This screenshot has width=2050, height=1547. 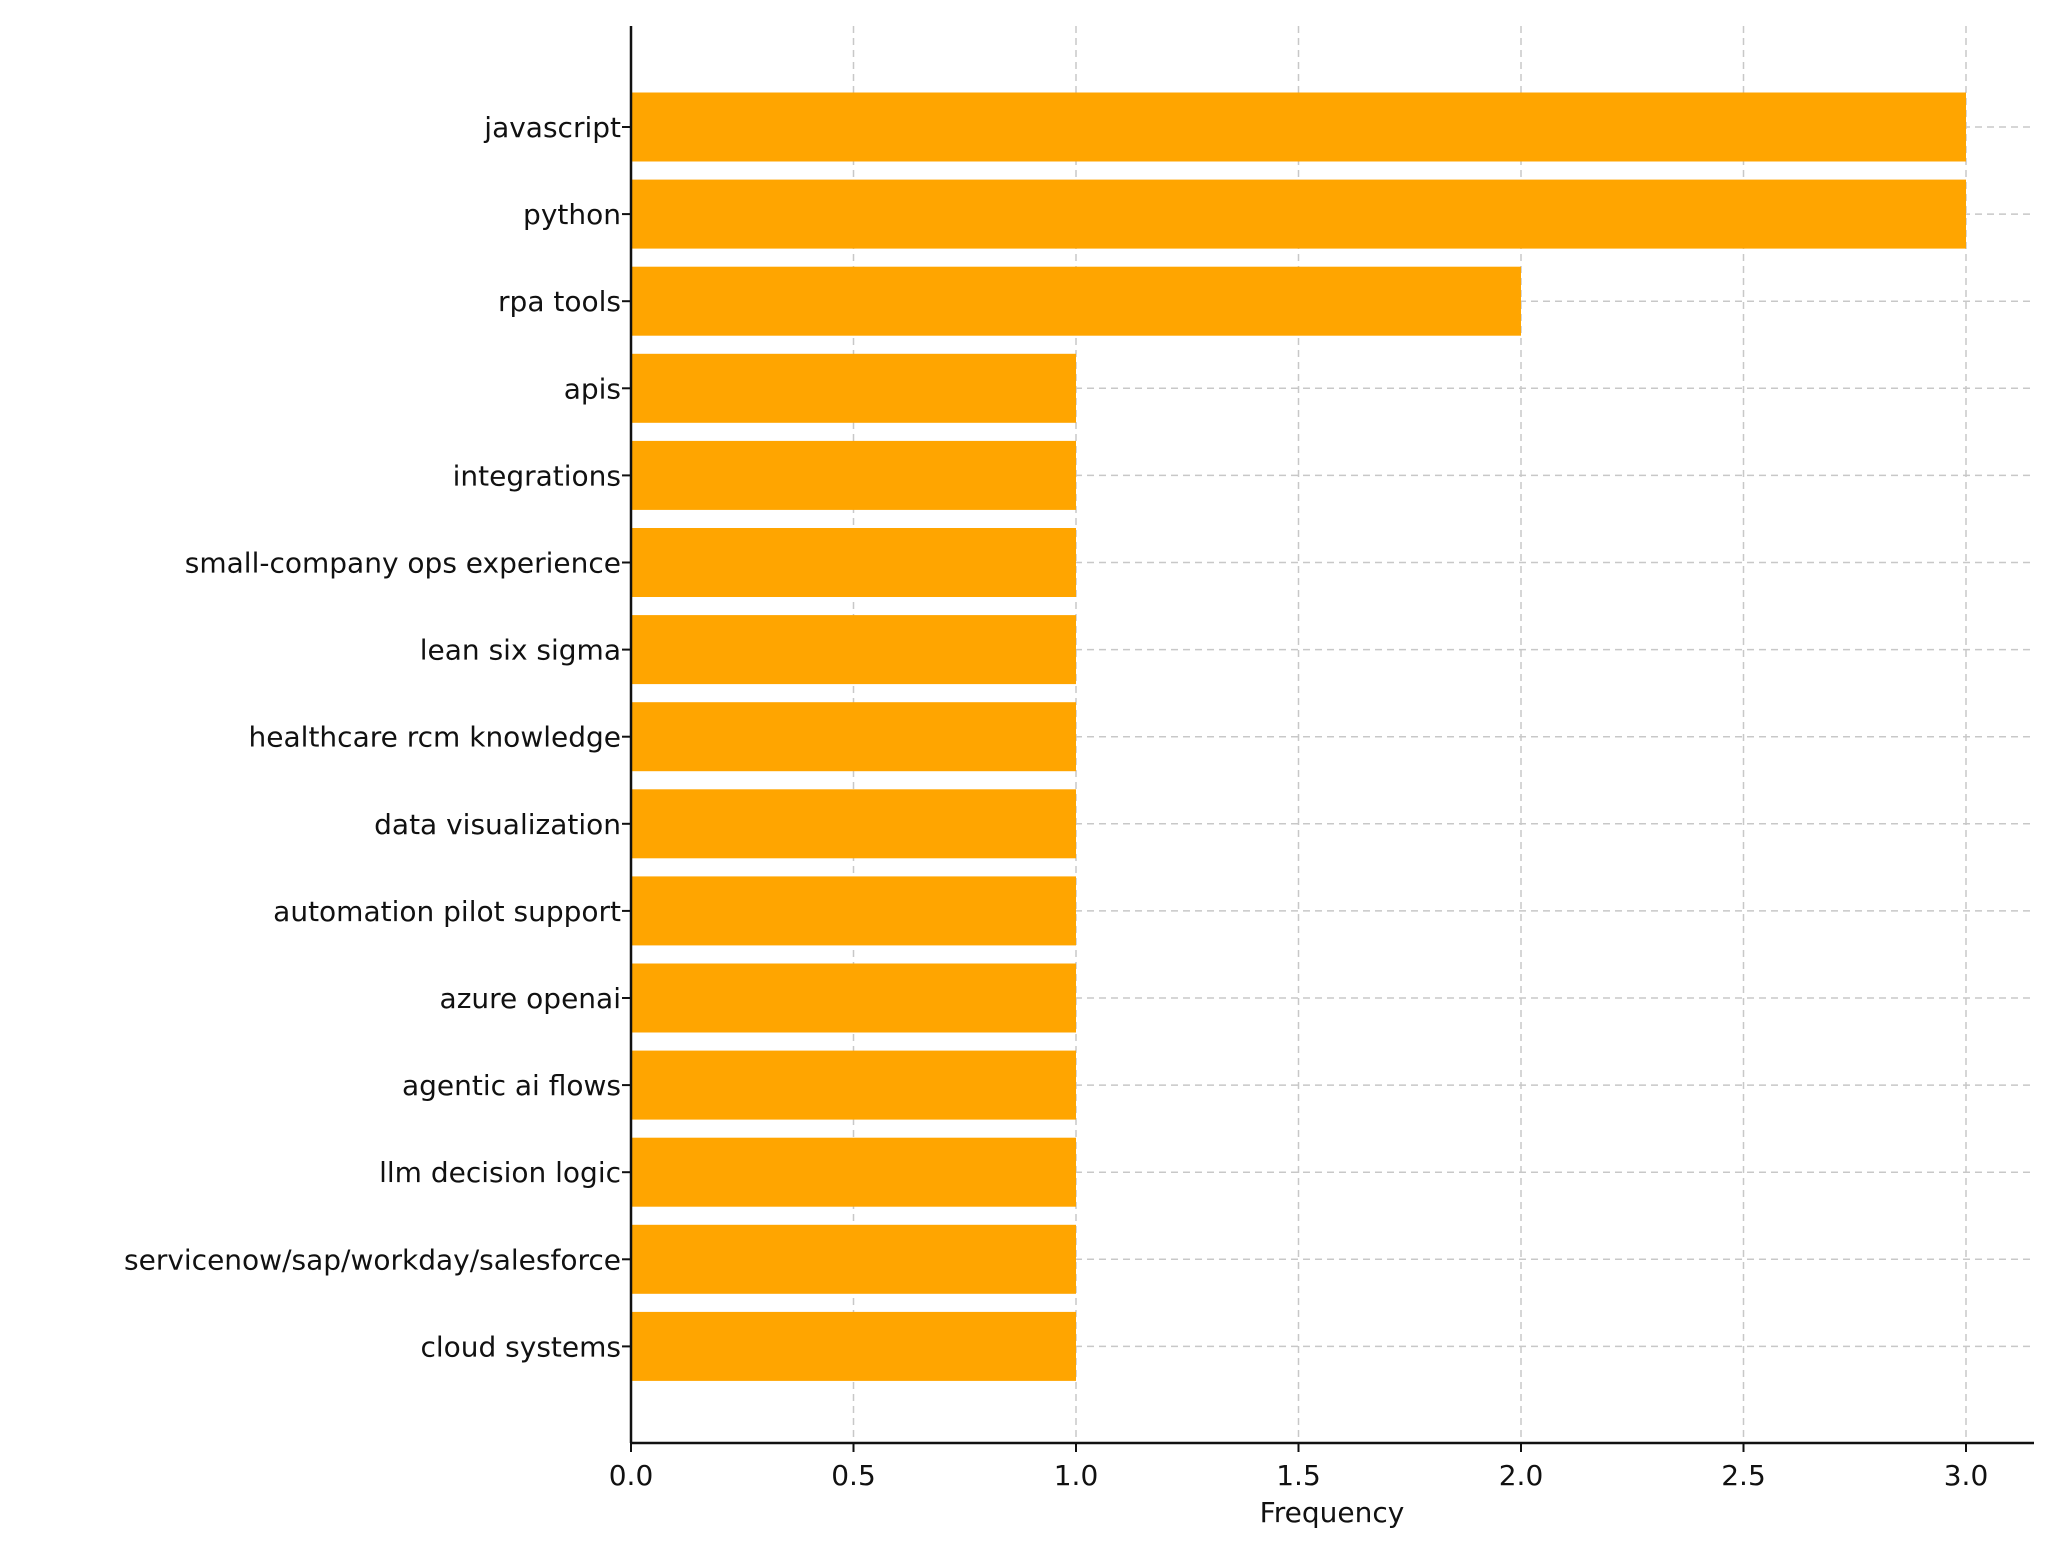 What do you see at coordinates (853, 388) in the screenshot?
I see `bar-apis` at bounding box center [853, 388].